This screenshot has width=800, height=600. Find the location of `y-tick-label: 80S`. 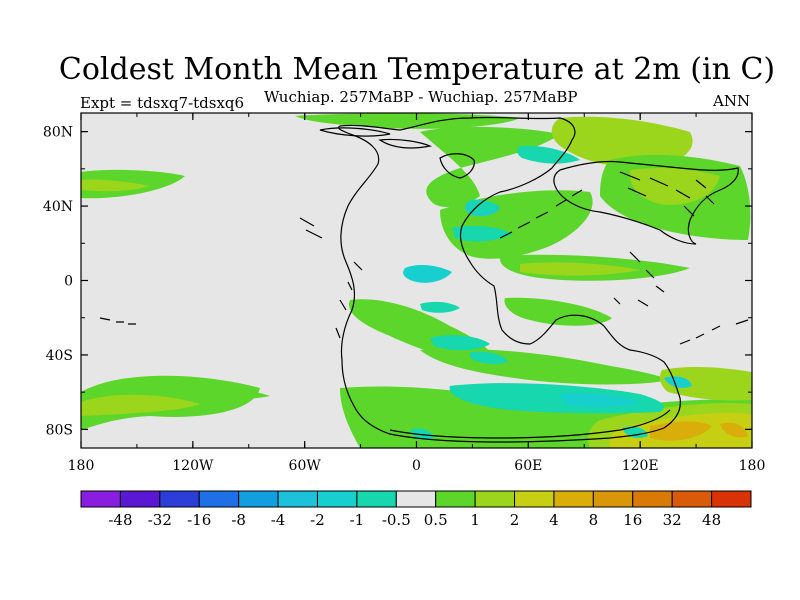

y-tick-label: 80S is located at coordinates (59, 430).